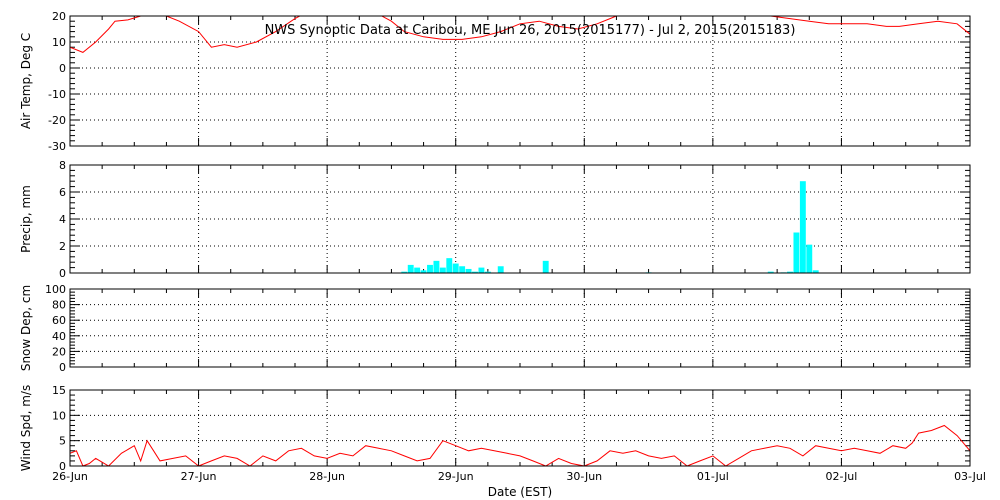  Describe the element at coordinates (26, 328) in the screenshot. I see `y-axis-label: Snow Dep, cm` at that location.